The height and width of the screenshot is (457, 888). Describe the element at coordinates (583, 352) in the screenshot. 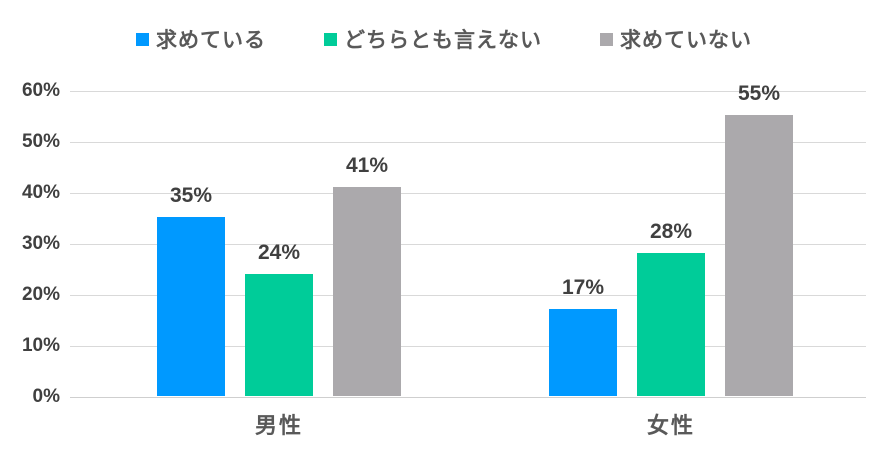

I see `bar-female-motometeiru` at that location.